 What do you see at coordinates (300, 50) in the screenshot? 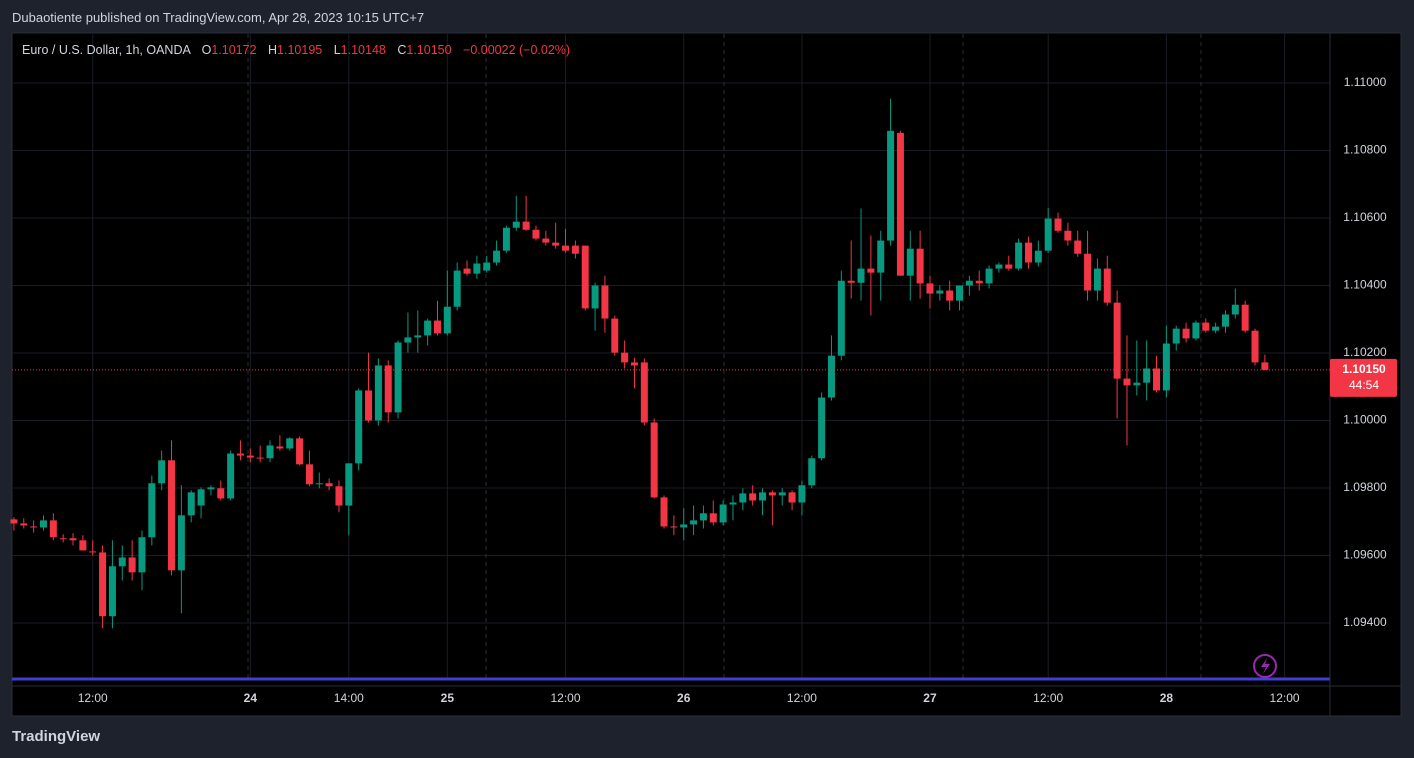
I see `ohlc-value: 1.10195` at bounding box center [300, 50].